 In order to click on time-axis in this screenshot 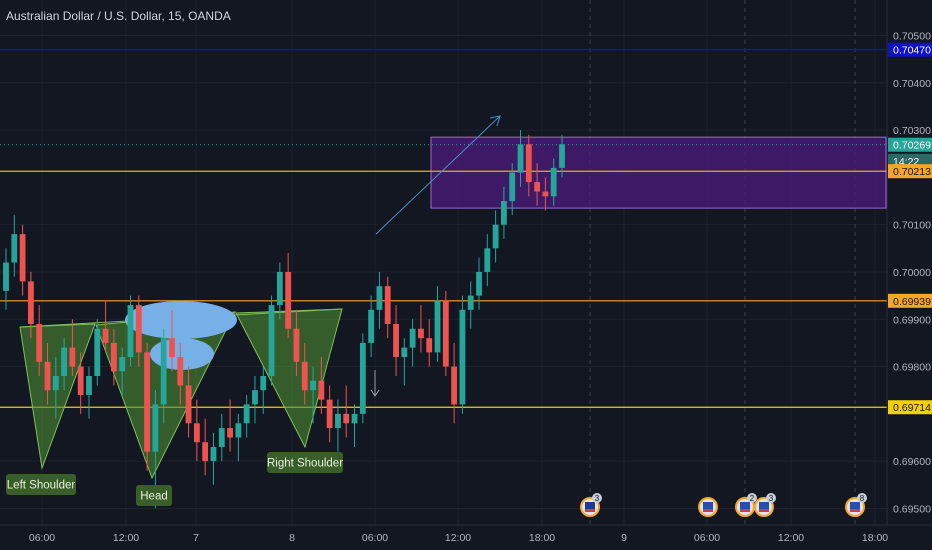, I will do `click(466, 537)`.